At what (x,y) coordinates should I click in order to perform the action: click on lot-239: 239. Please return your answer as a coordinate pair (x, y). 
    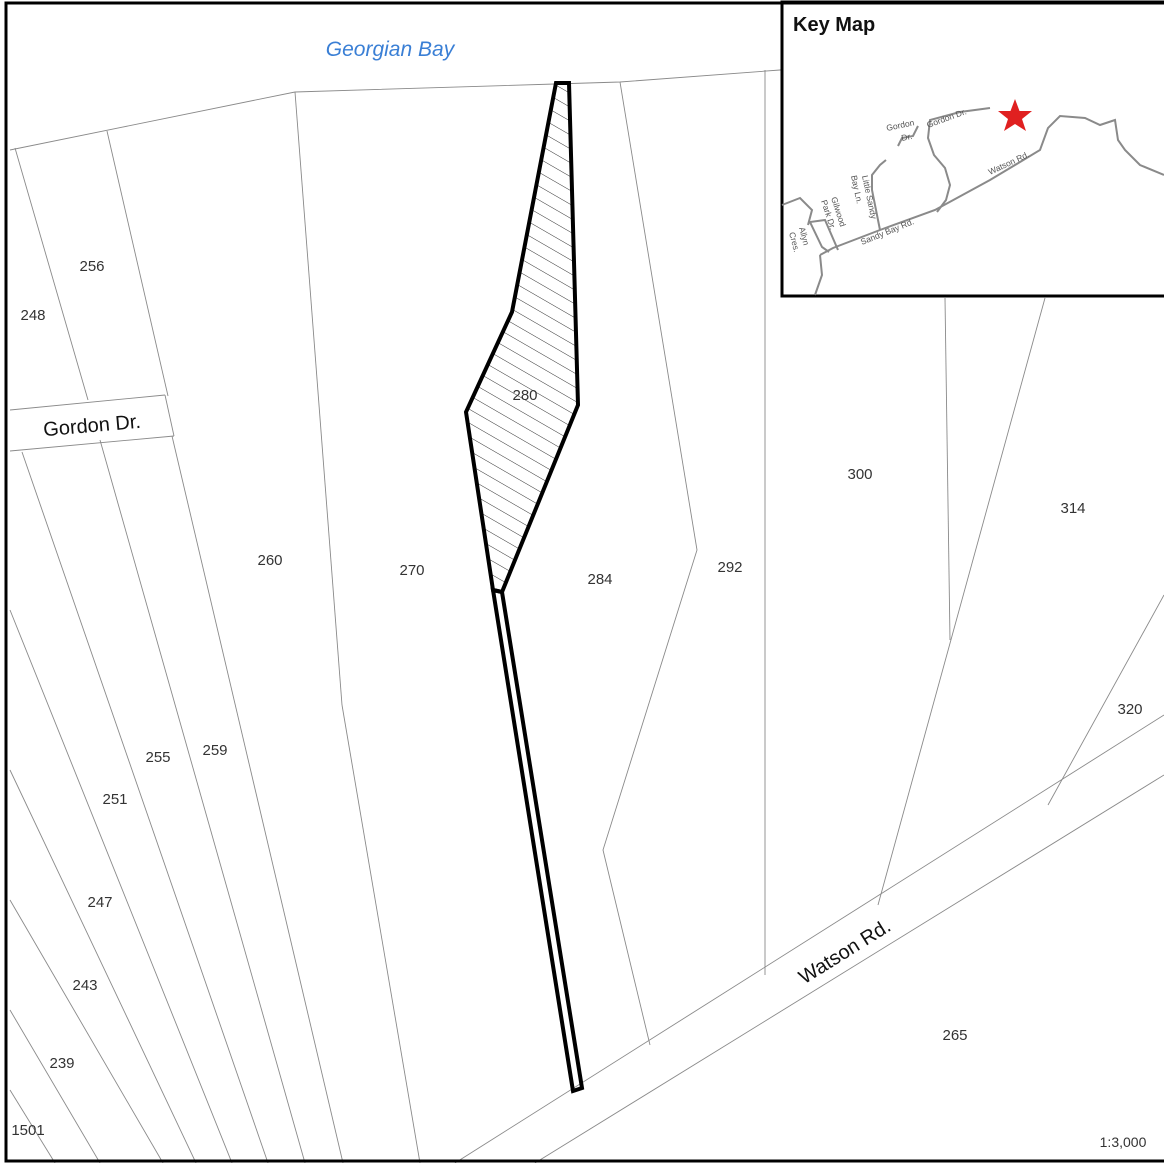
    Looking at the image, I should click on (61, 1063).